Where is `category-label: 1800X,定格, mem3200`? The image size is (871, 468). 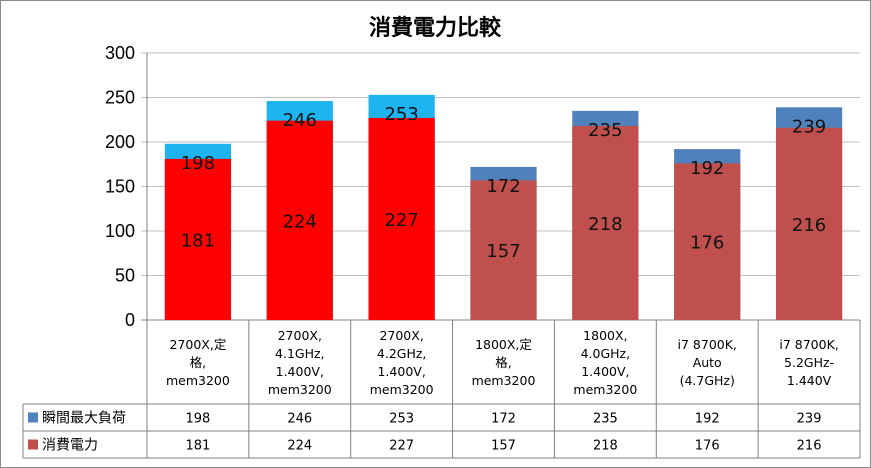
category-label: 1800X,定格, mem3200 is located at coordinates (504, 362).